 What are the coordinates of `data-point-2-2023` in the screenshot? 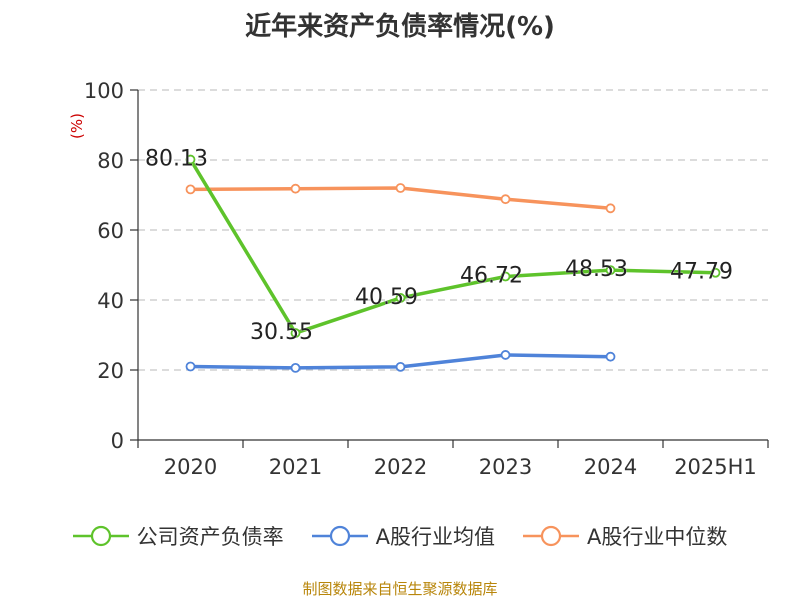 It's located at (505, 199).